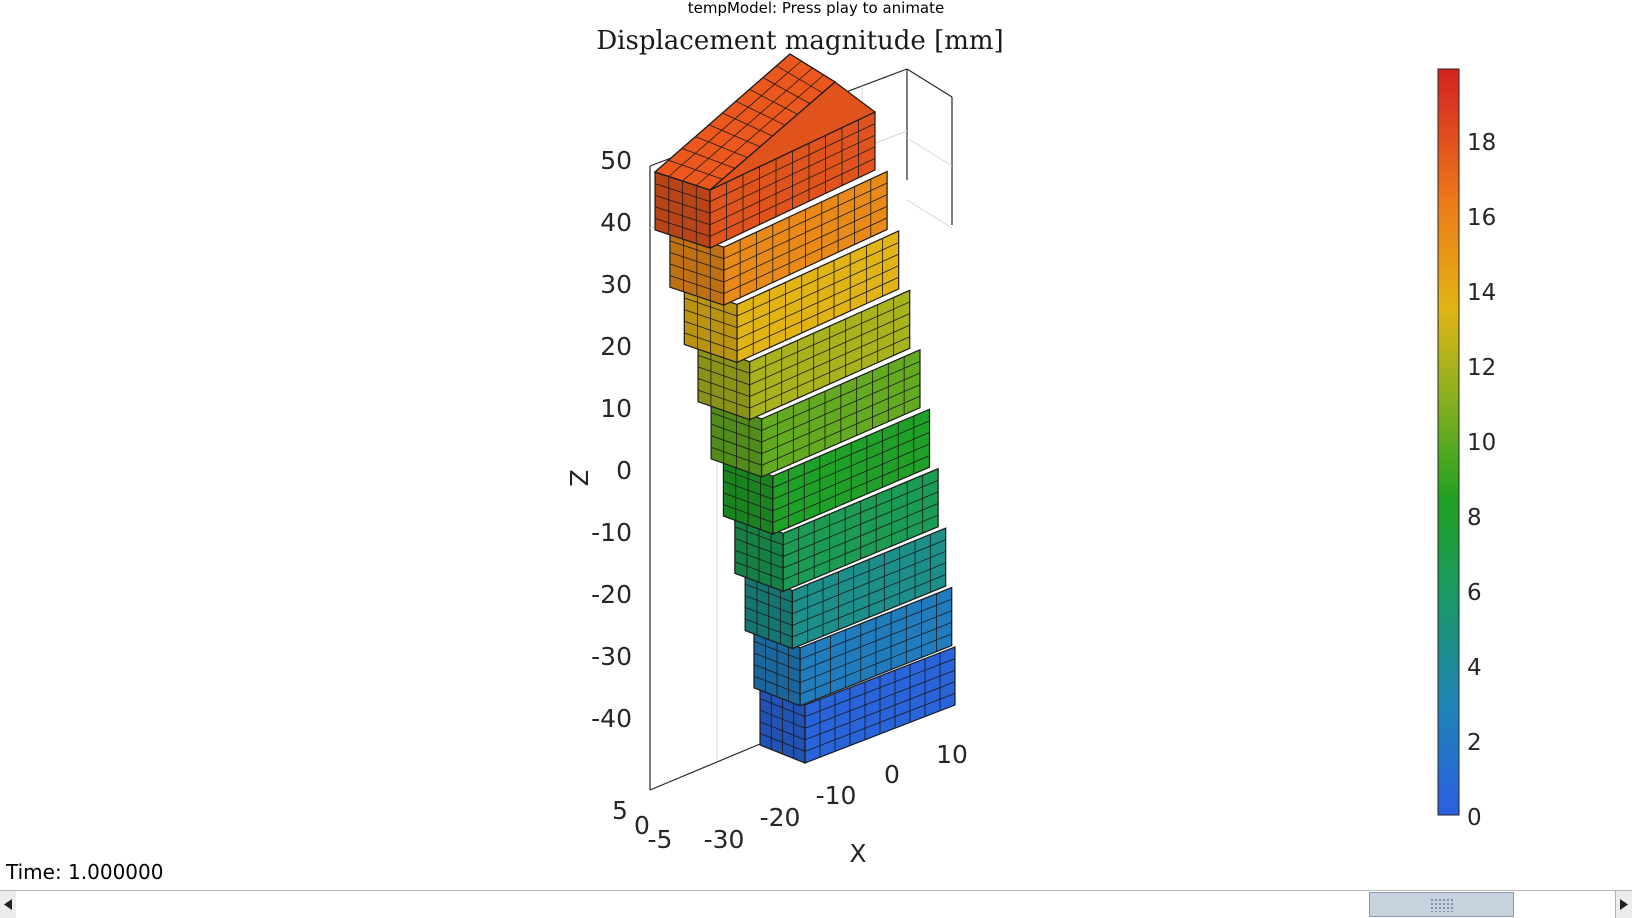 This screenshot has width=1632, height=918. I want to click on y-tick-label: 0, so click(642, 825).